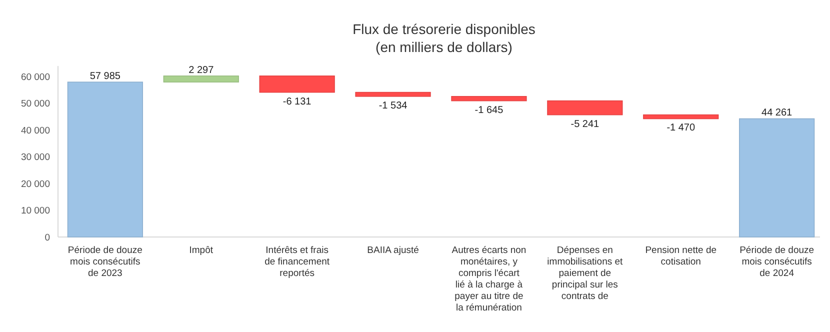 The image size is (830, 332). Describe the element at coordinates (681, 256) in the screenshot. I see `x-tick-label: Pension nette de cotisation` at that location.